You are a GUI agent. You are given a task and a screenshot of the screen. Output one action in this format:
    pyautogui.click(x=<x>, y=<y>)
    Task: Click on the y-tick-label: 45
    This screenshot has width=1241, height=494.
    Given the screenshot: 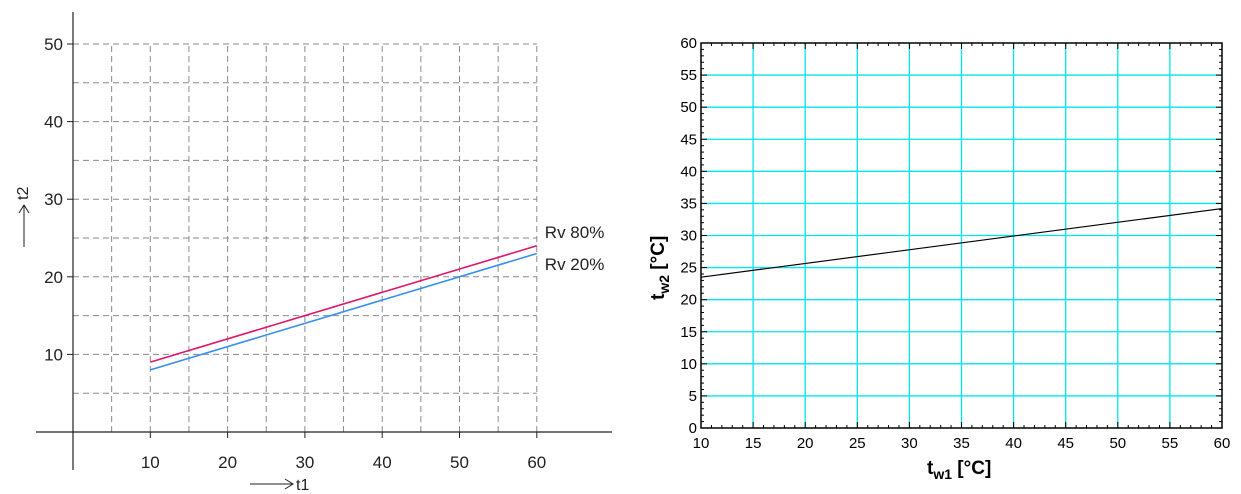 What is the action you would take?
    pyautogui.click(x=688, y=139)
    